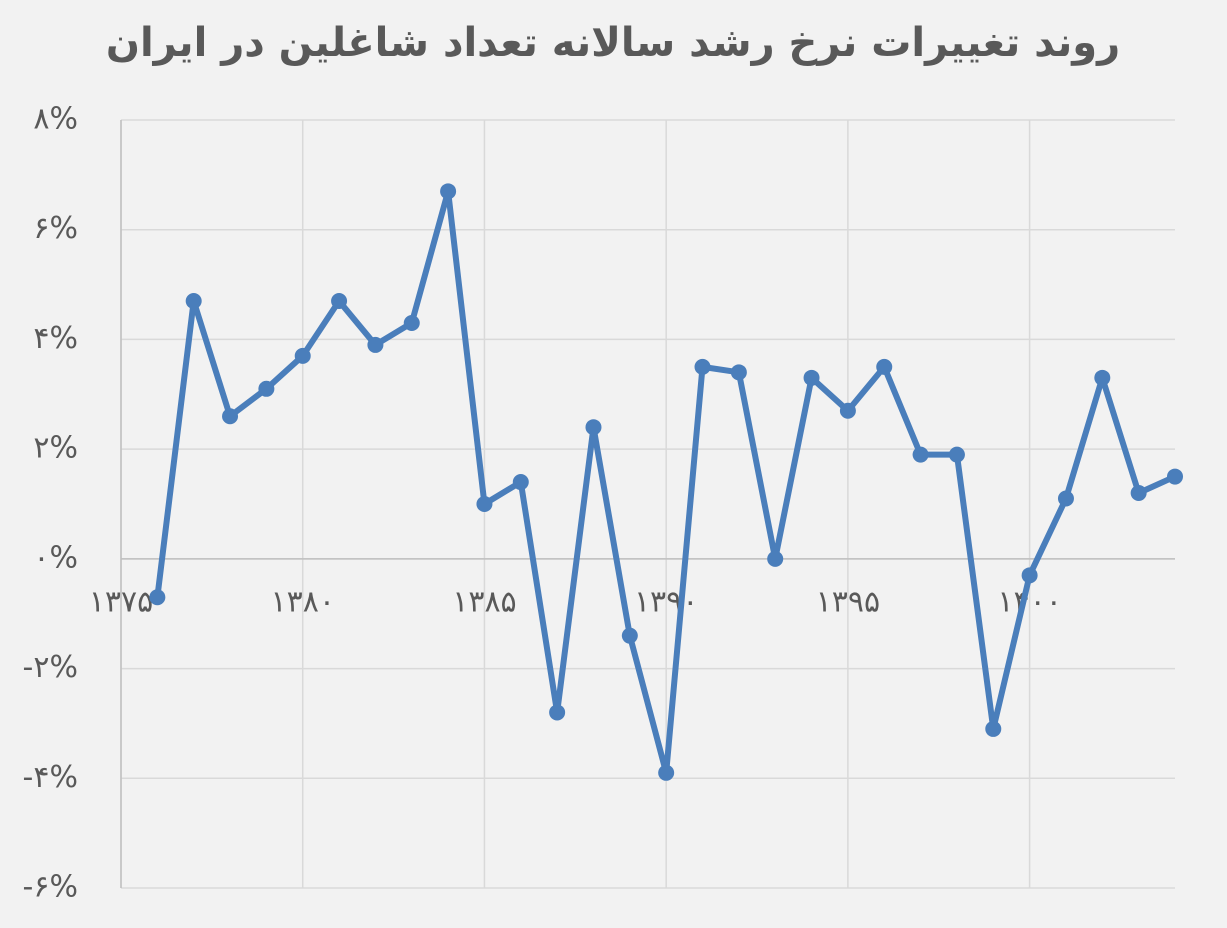  I want to click on y-tick-label: ۲%, so click(55, 448).